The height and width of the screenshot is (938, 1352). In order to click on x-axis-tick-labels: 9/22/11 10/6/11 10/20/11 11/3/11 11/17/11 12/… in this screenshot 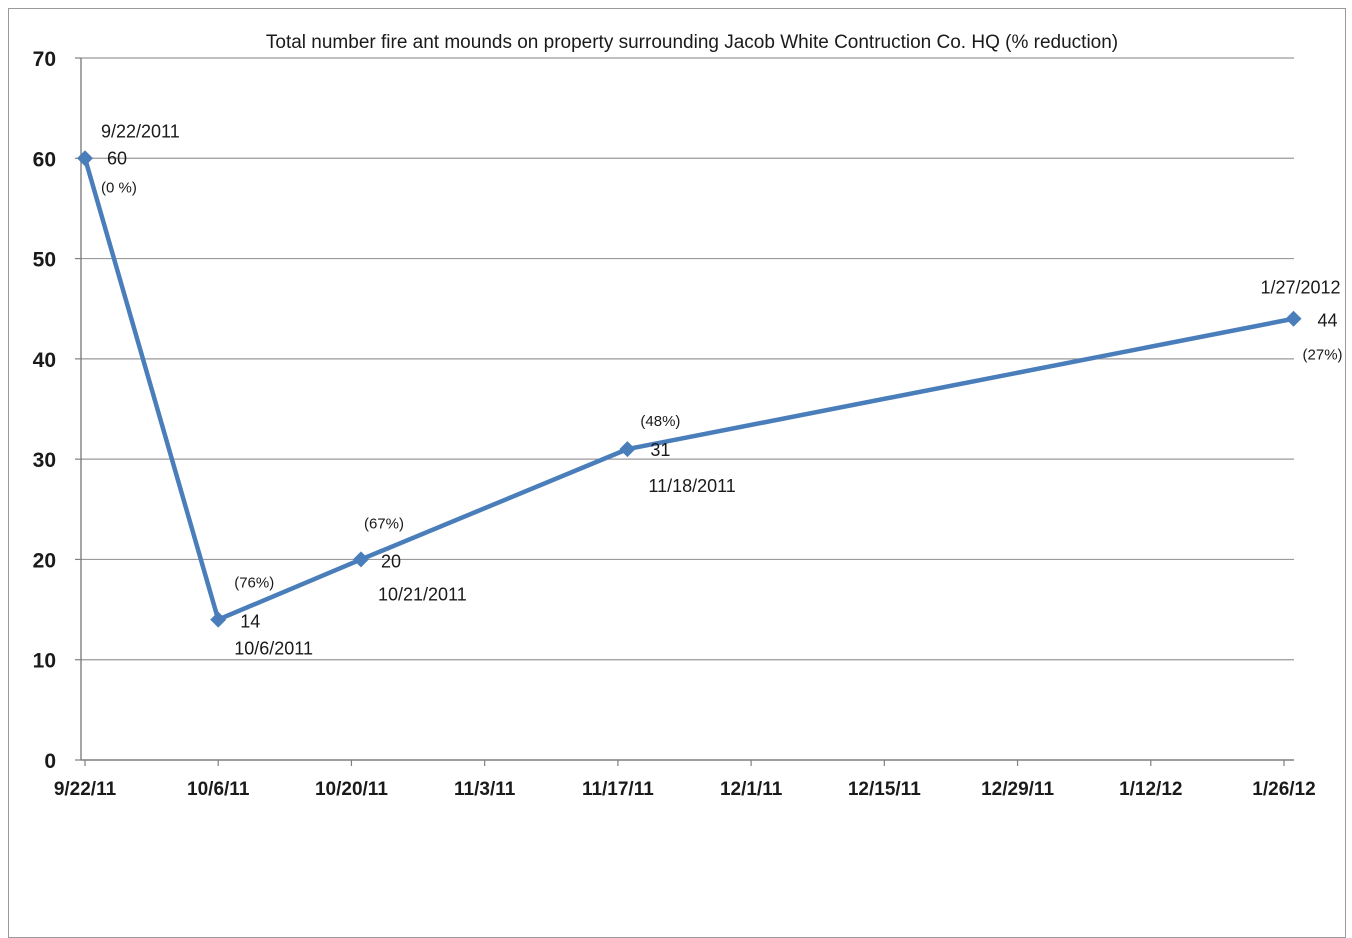, I will do `click(685, 789)`.